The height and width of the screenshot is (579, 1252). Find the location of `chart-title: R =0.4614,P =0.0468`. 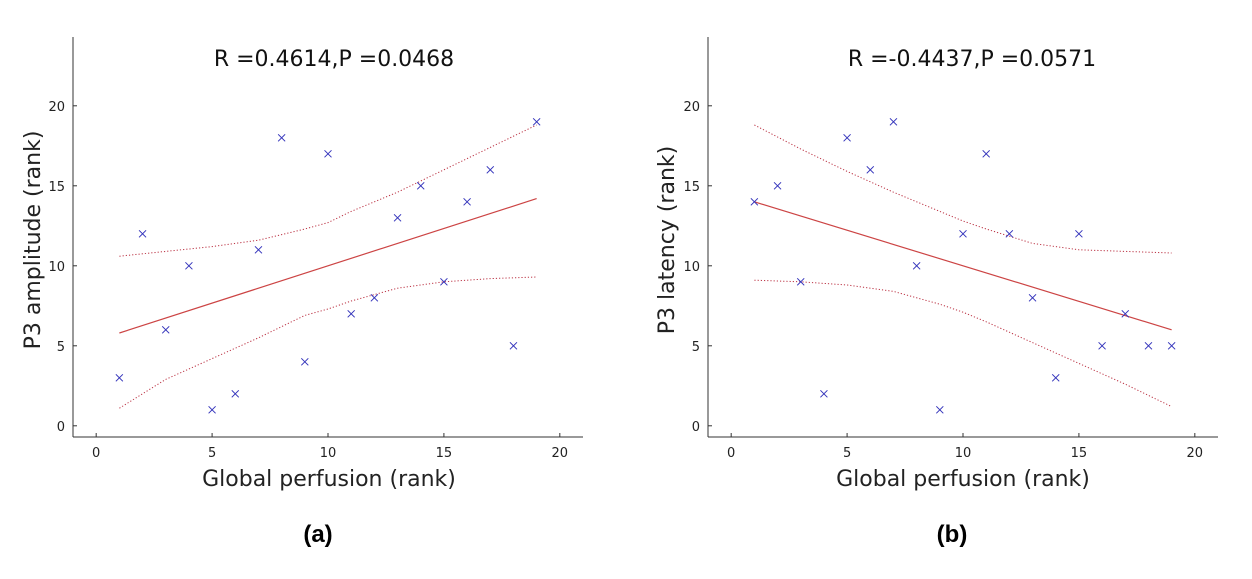

chart-title: R =0.4614,P =0.0468 is located at coordinates (334, 59).